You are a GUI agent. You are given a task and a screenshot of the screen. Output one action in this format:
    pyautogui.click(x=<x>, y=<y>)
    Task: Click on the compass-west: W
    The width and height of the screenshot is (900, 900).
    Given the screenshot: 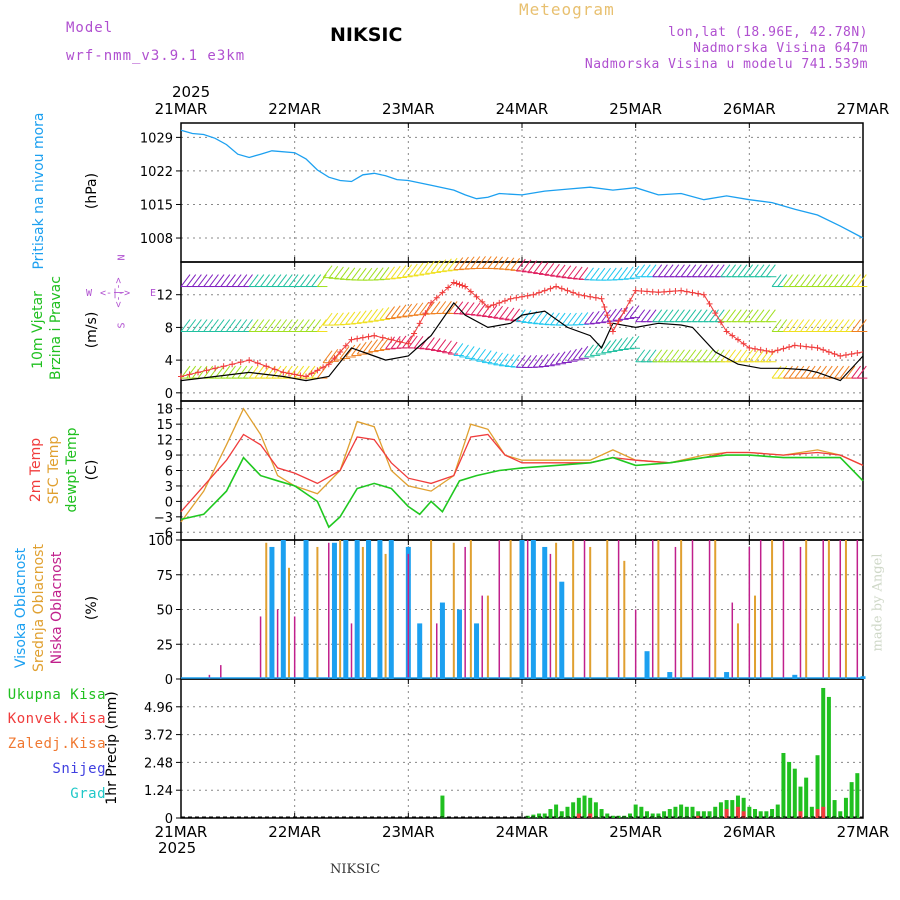 What is the action you would take?
    pyautogui.click(x=89, y=293)
    